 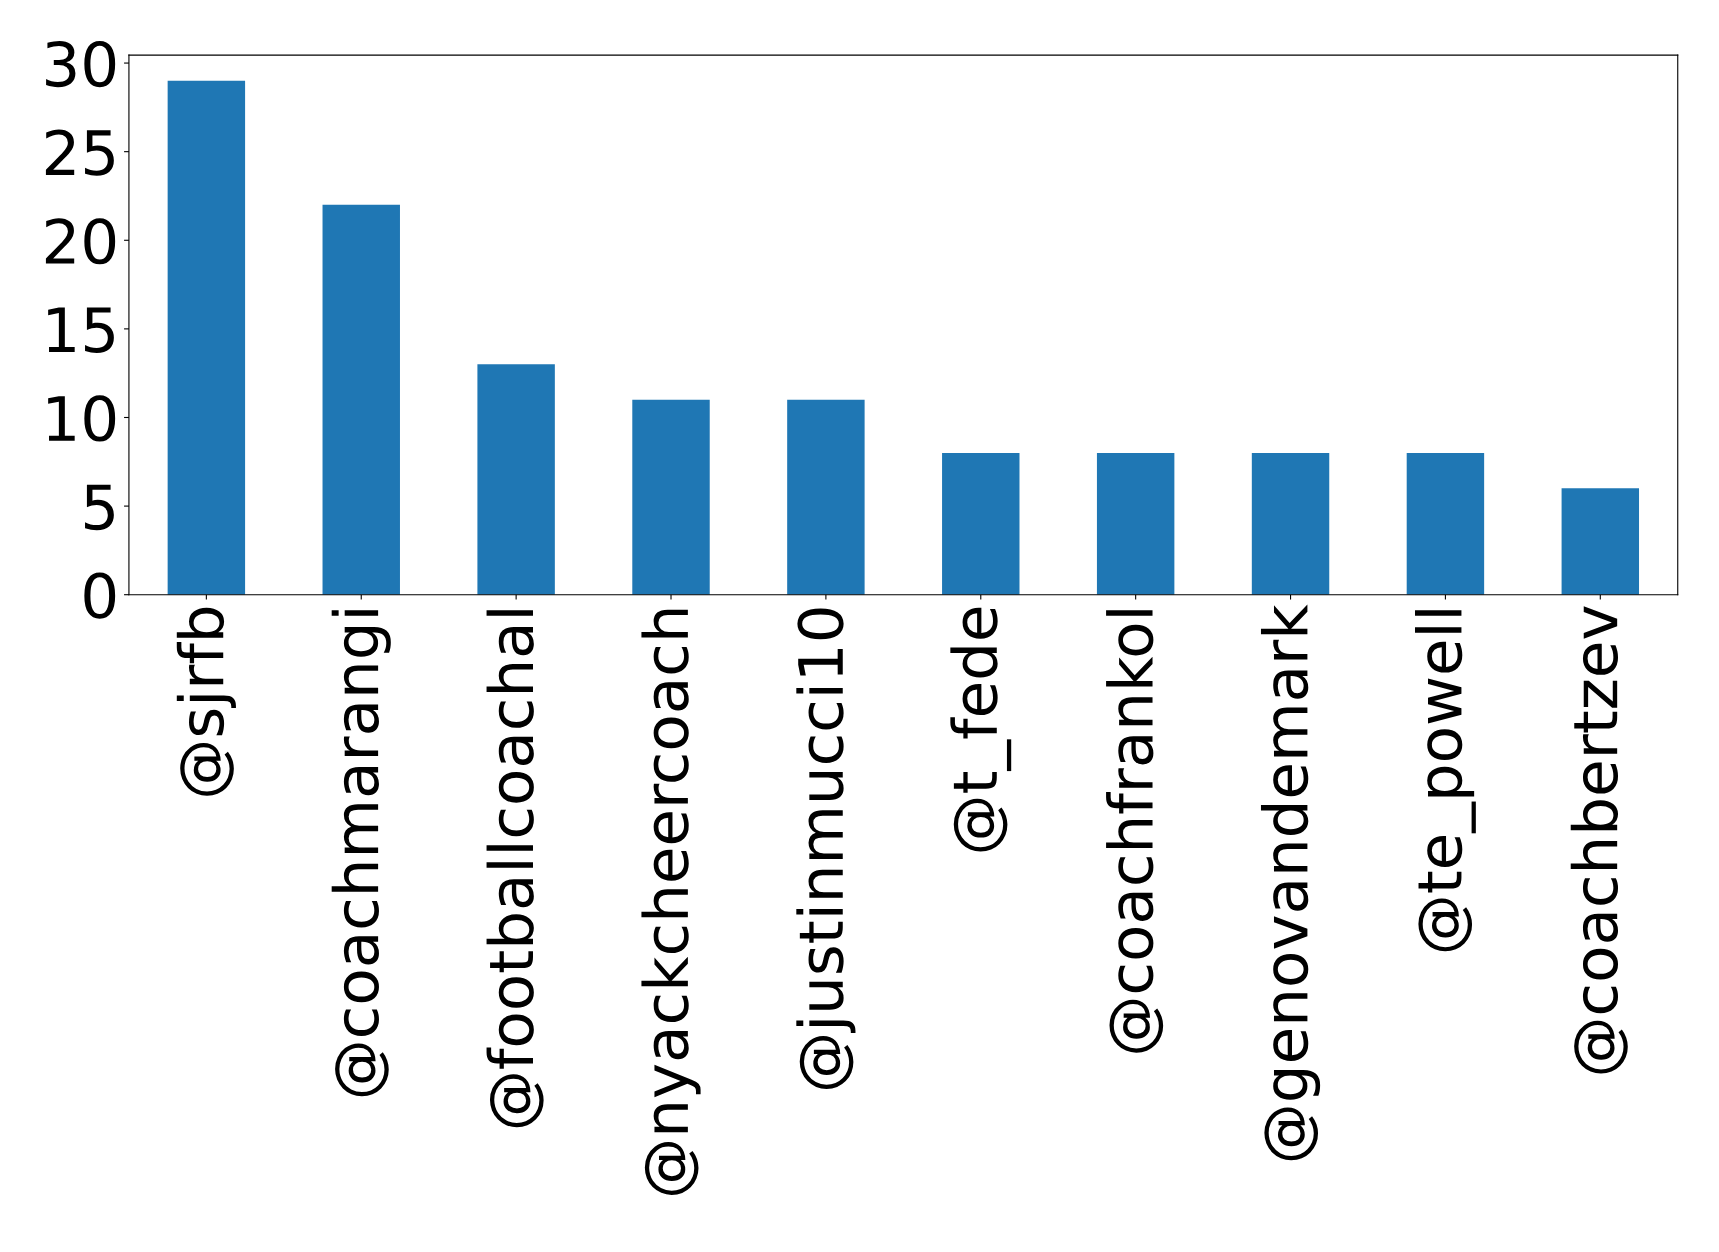 I want to click on y-tick-label: 15, so click(x=81, y=330).